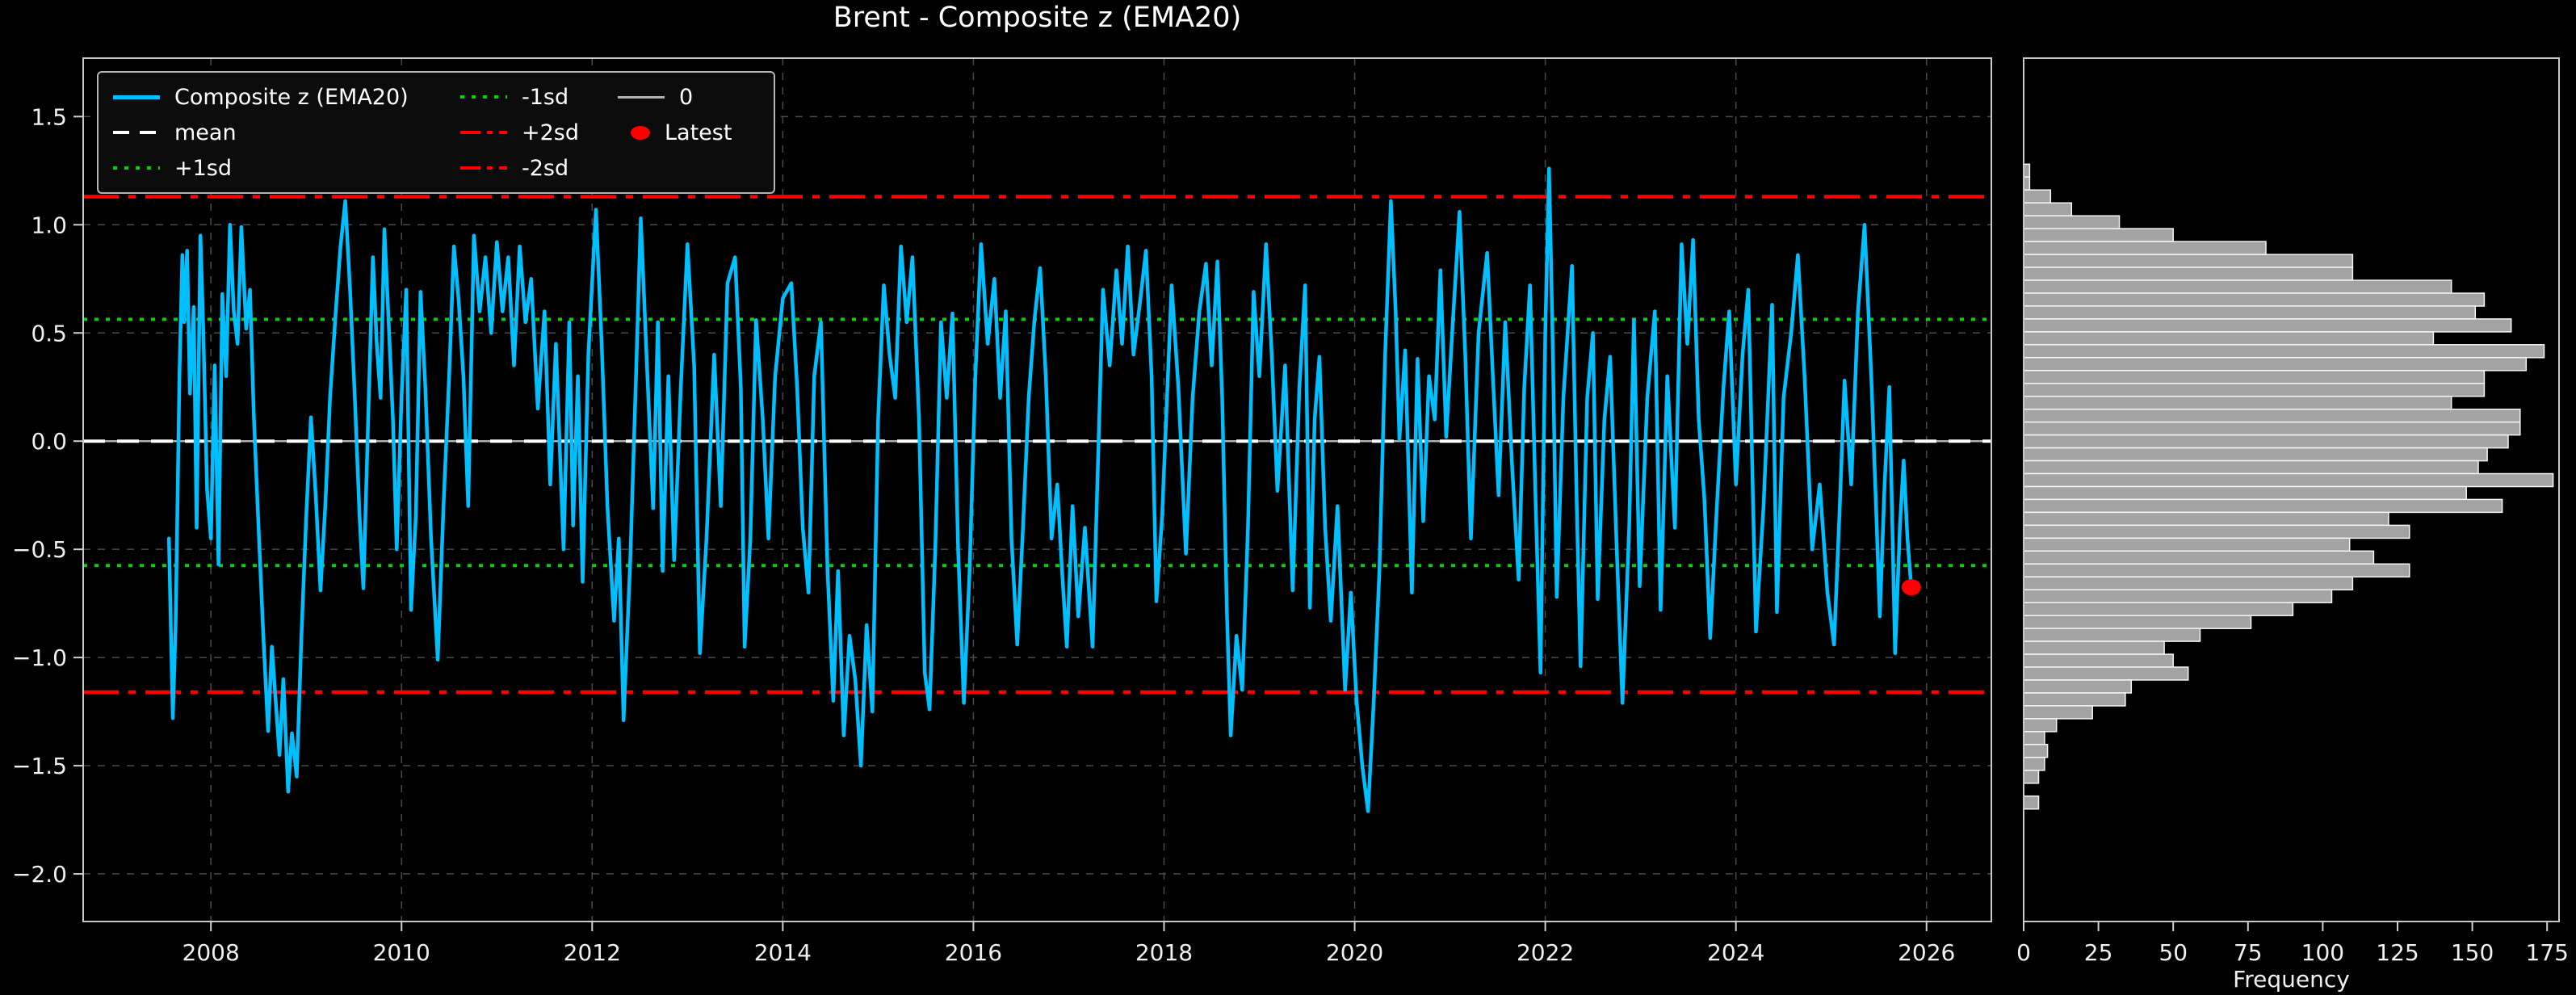 This screenshot has height=995, width=2576. I want to click on y-tick-label: −0.5, so click(39, 549).